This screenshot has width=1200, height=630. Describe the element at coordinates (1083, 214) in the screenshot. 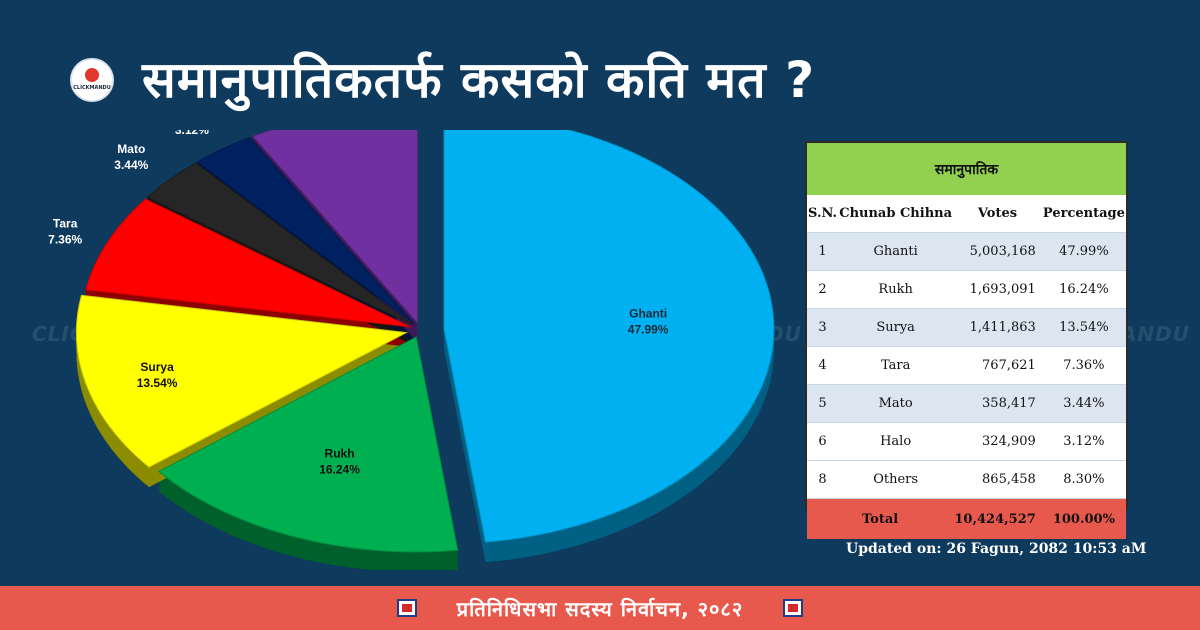

I see `col-percentage: Percentage` at that location.